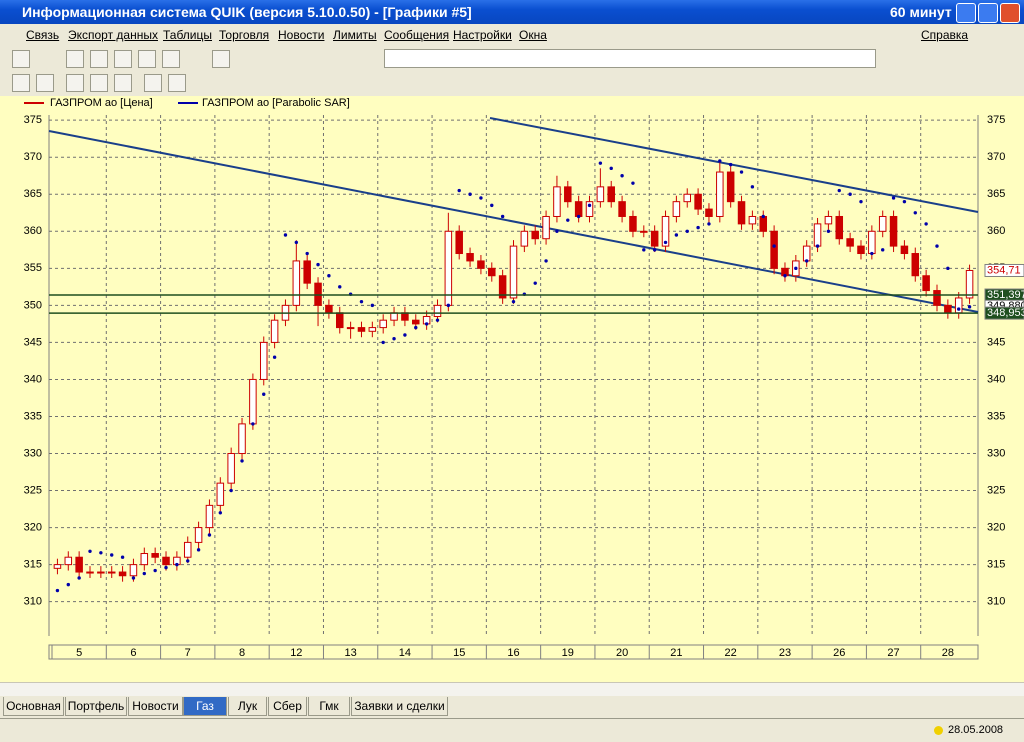  Describe the element at coordinates (945, 35) in the screenshot. I see `menu-item: Справка` at that location.